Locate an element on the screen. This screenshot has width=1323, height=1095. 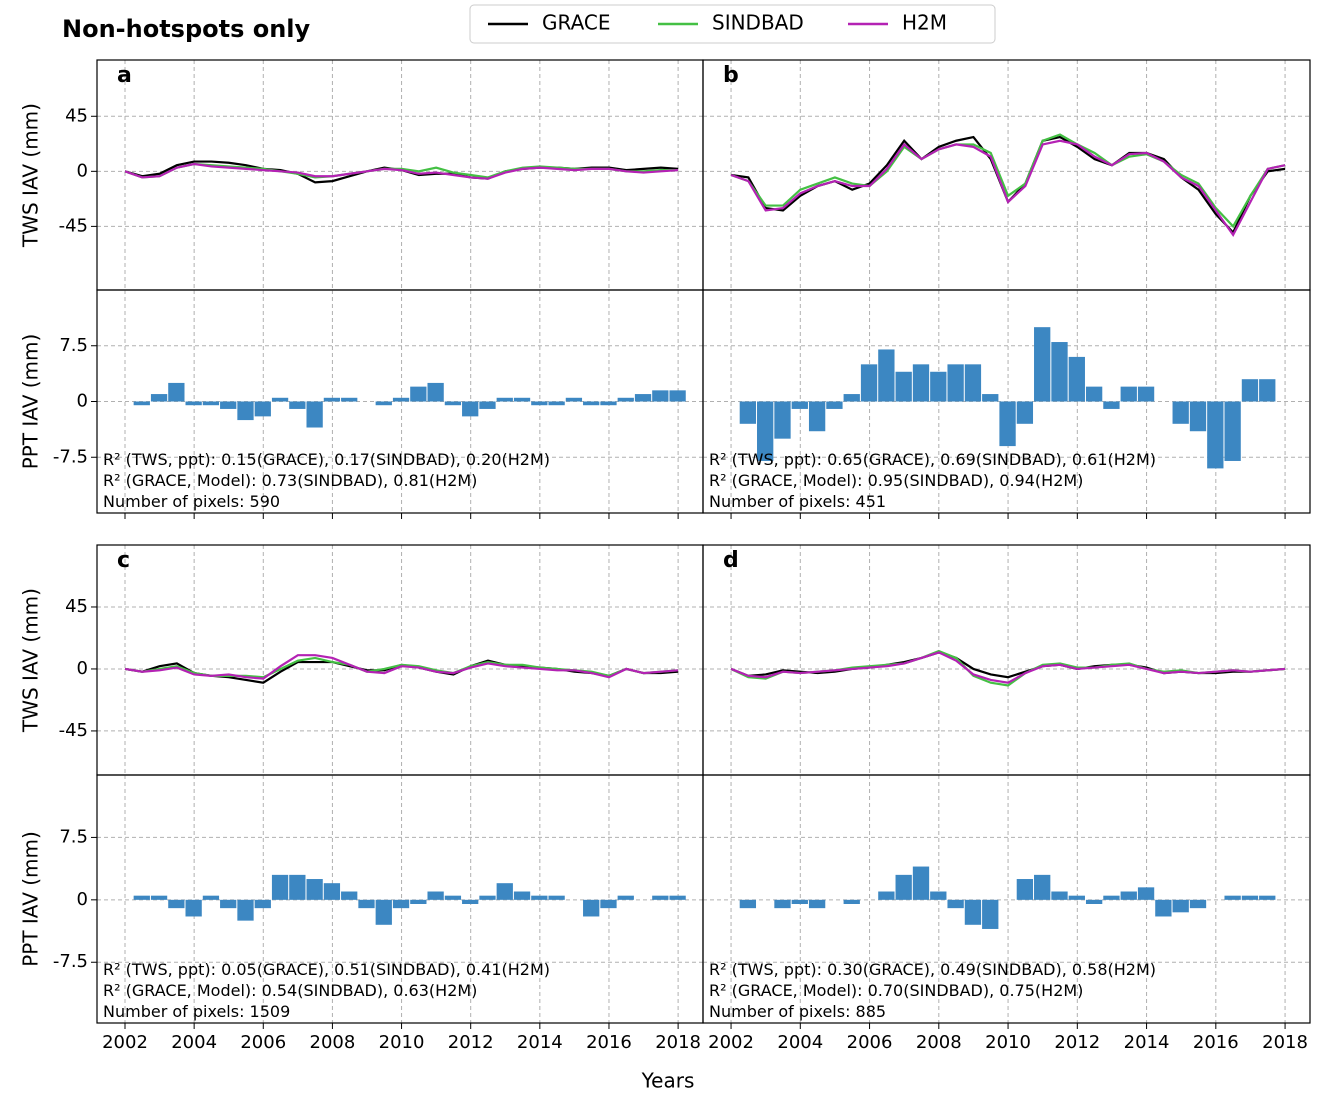
legend-label: GRACE is located at coordinates (576, 23).